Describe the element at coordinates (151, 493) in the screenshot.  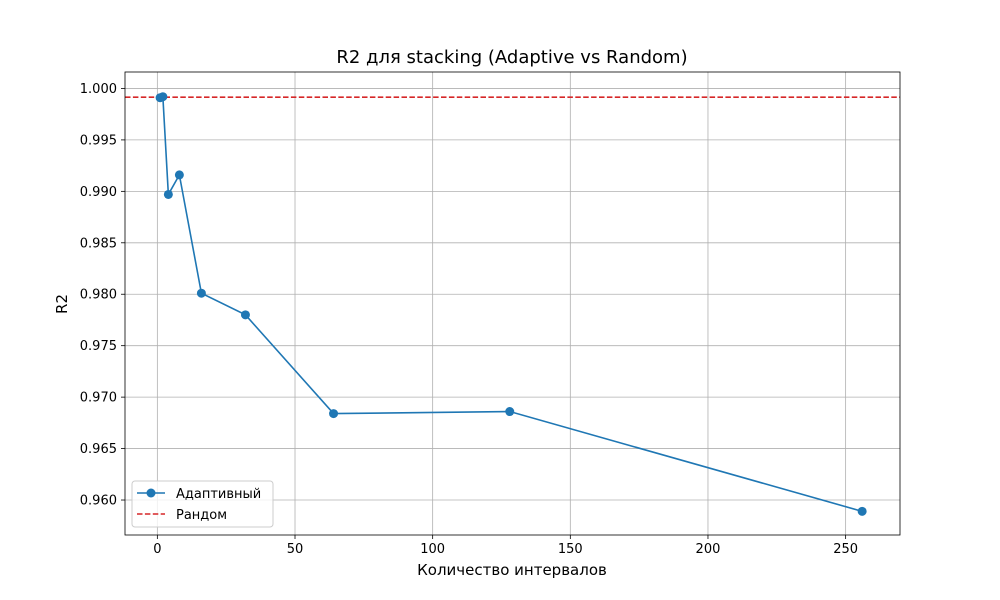
I see `legend-marker-adaptive` at that location.